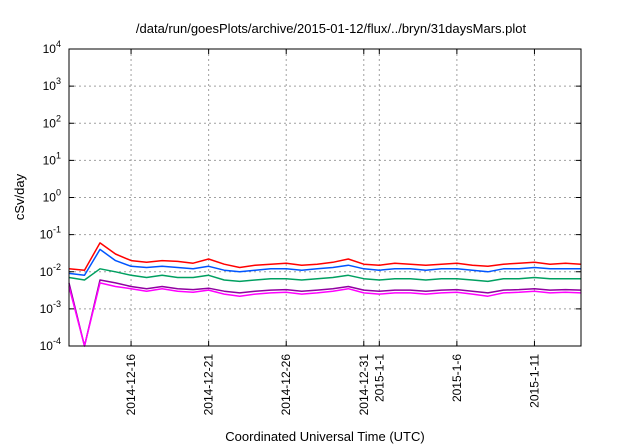 The width and height of the screenshot is (640, 448). What do you see at coordinates (52, 121) in the screenshot?
I see `y-tick-label: 10²` at bounding box center [52, 121].